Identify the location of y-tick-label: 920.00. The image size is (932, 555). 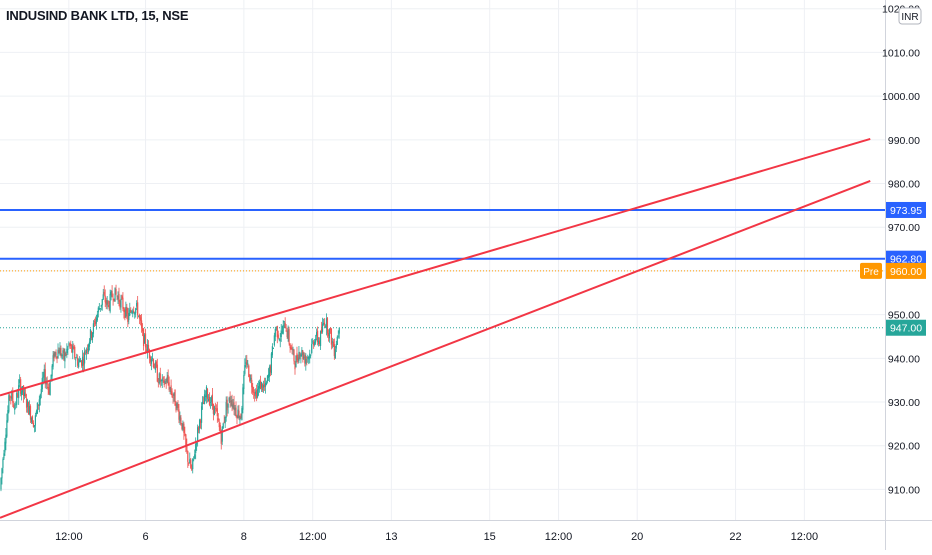
(904, 447).